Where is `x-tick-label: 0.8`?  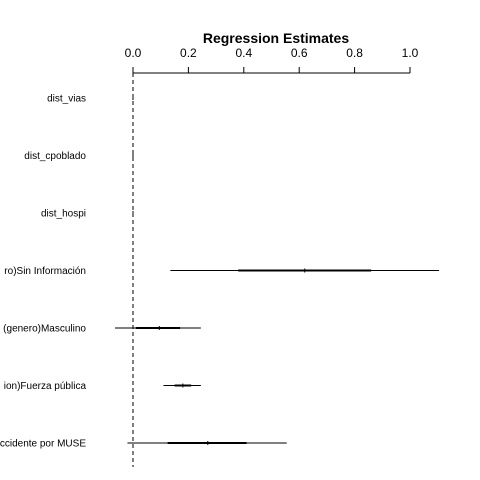
x-tick-label: 0.8 is located at coordinates (354, 53).